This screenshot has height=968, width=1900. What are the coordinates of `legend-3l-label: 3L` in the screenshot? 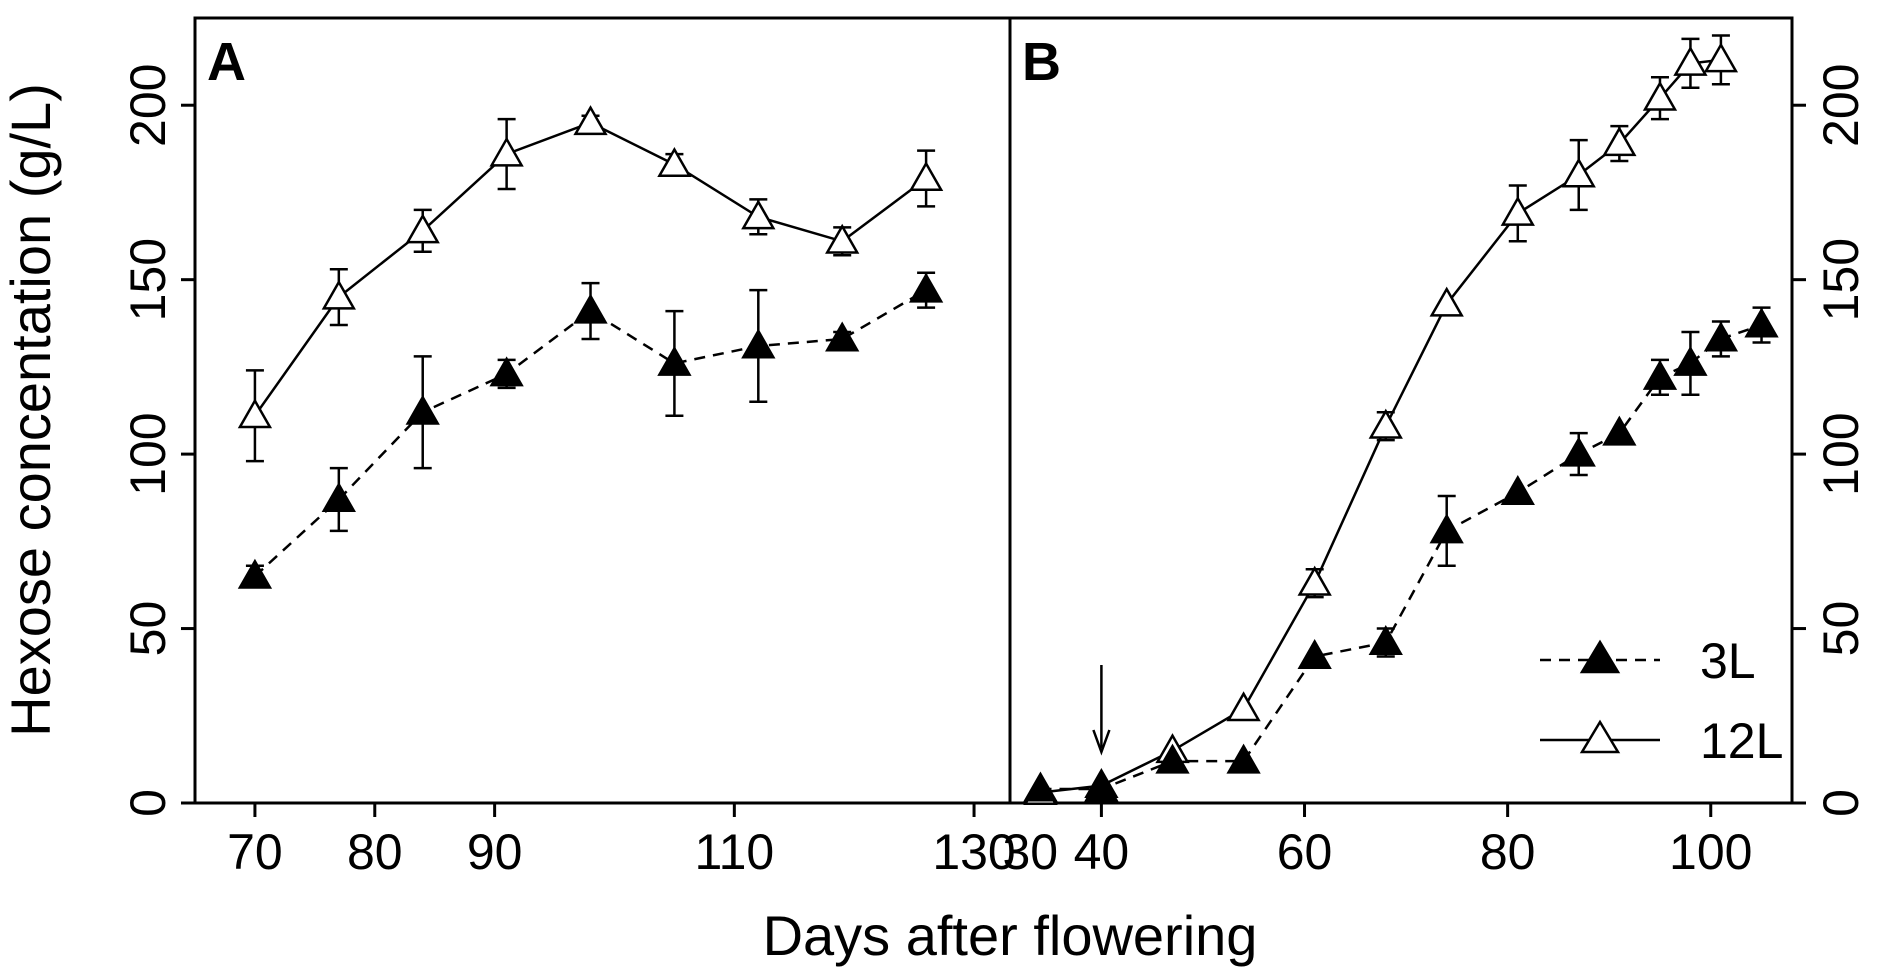 It's located at (1728, 661).